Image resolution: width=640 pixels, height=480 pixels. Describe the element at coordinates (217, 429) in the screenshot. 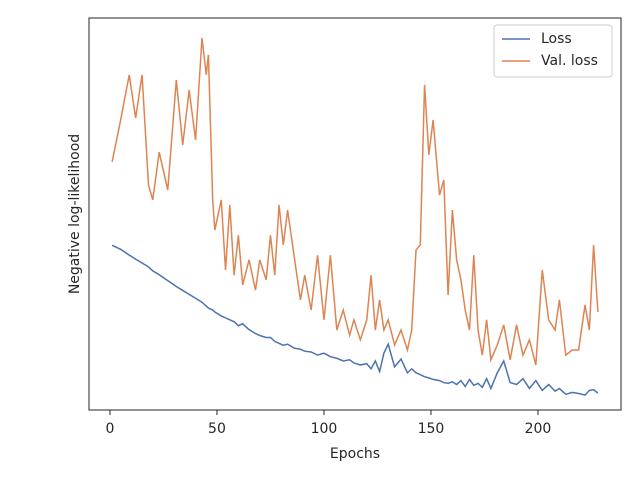

I see `x-tick-label: 50` at that location.